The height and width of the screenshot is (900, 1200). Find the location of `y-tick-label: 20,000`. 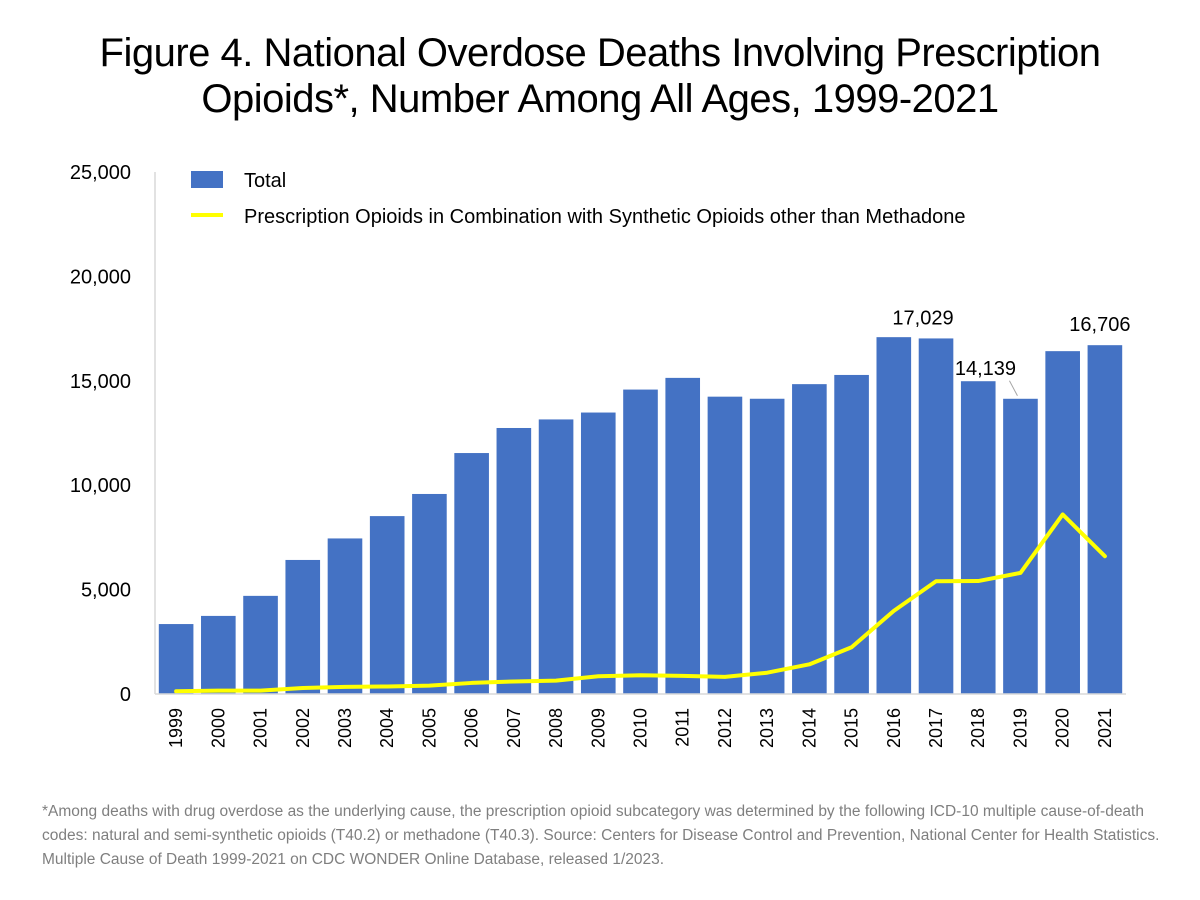

y-tick-label: 20,000 is located at coordinates (100, 277).